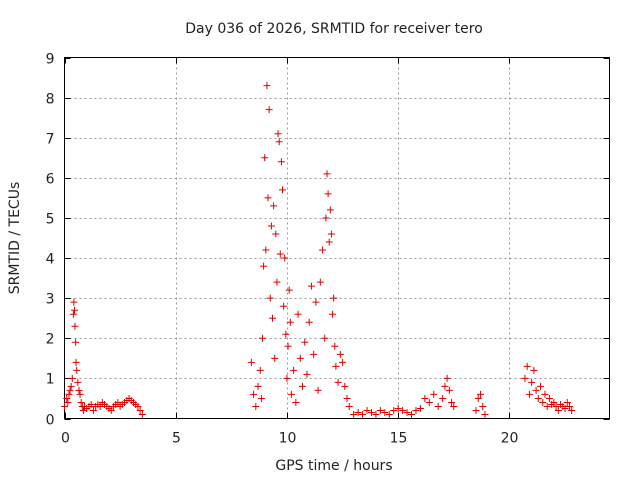  Describe the element at coordinates (50, 380) in the screenshot. I see `y-tick-label: 1` at that location.